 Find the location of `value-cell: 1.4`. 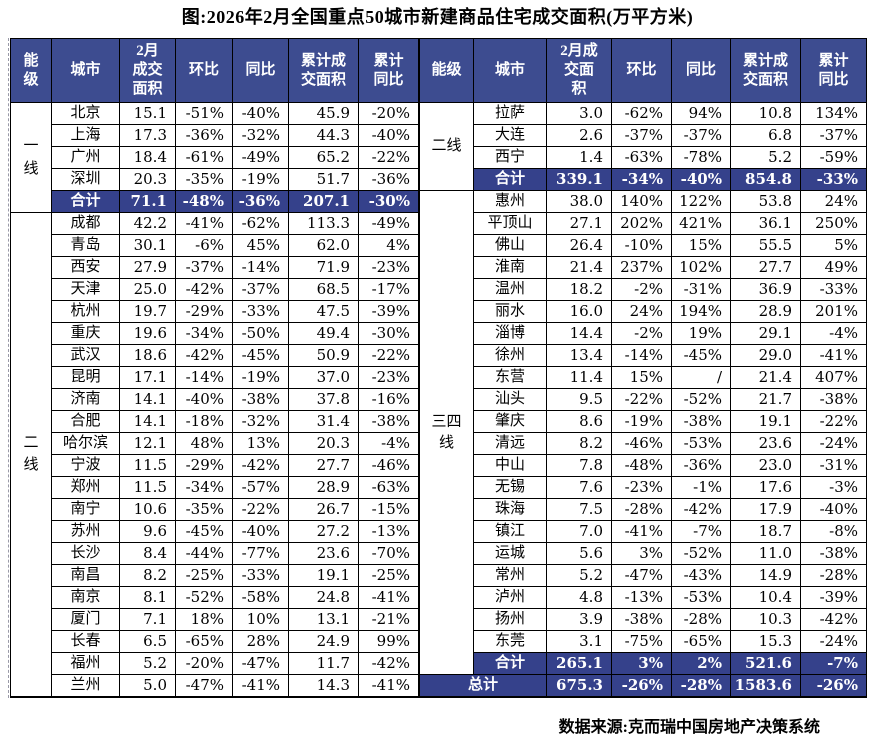

value-cell: 1.4 is located at coordinates (579, 157).